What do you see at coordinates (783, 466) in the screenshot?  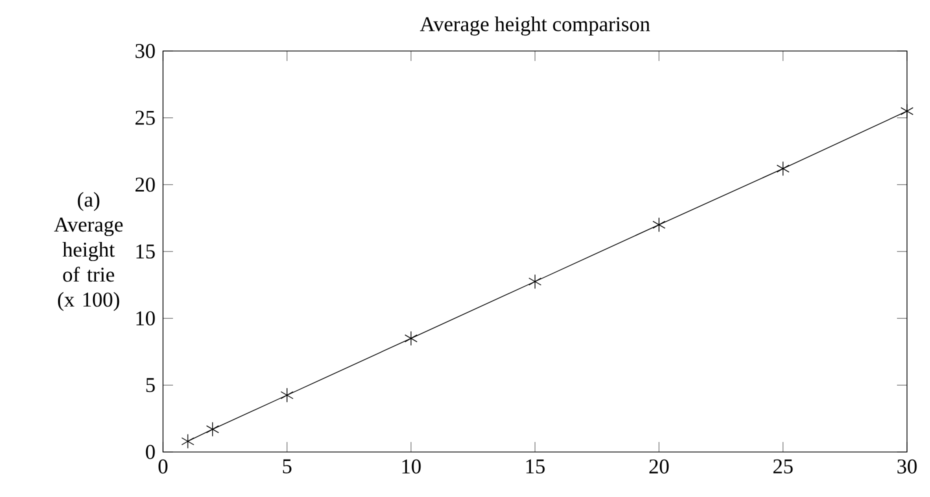 I see `x-tick-label: 25` at bounding box center [783, 466].